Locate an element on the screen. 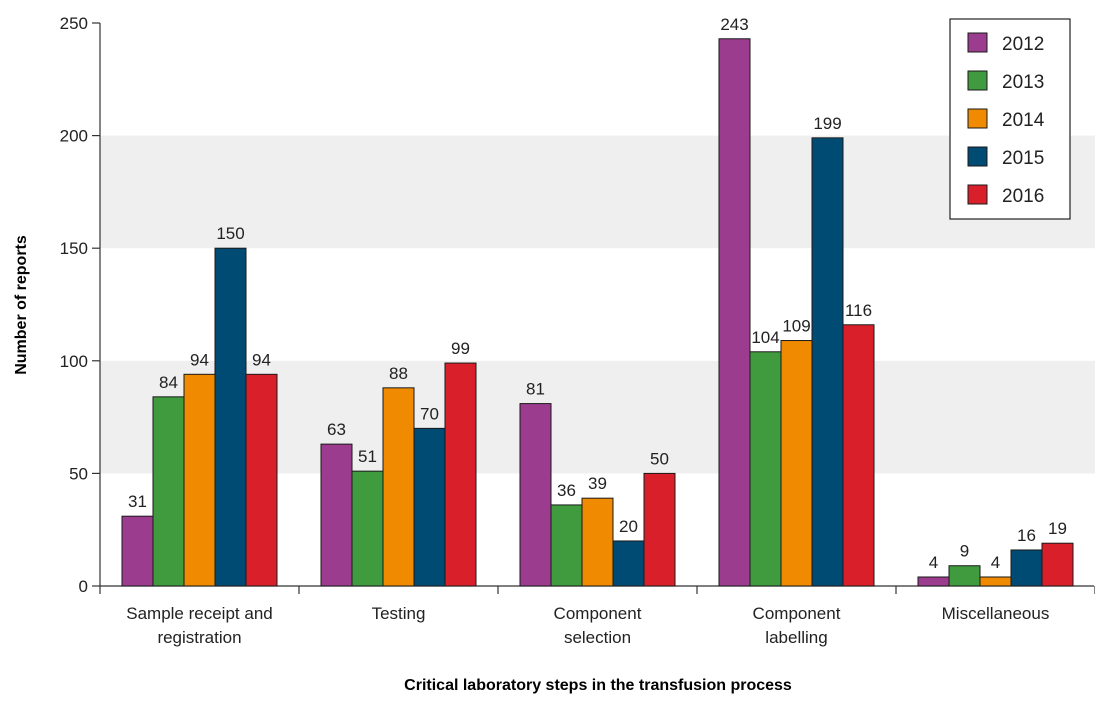  data-label: 36 is located at coordinates (566, 490).